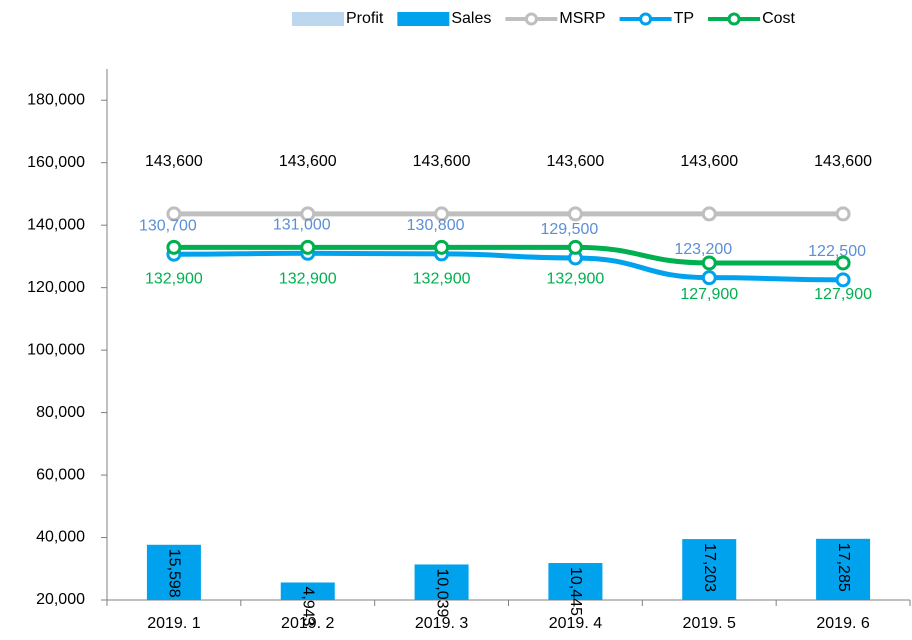  Describe the element at coordinates (60, 412) in the screenshot. I see `y-tick-label: 80,000` at that location.